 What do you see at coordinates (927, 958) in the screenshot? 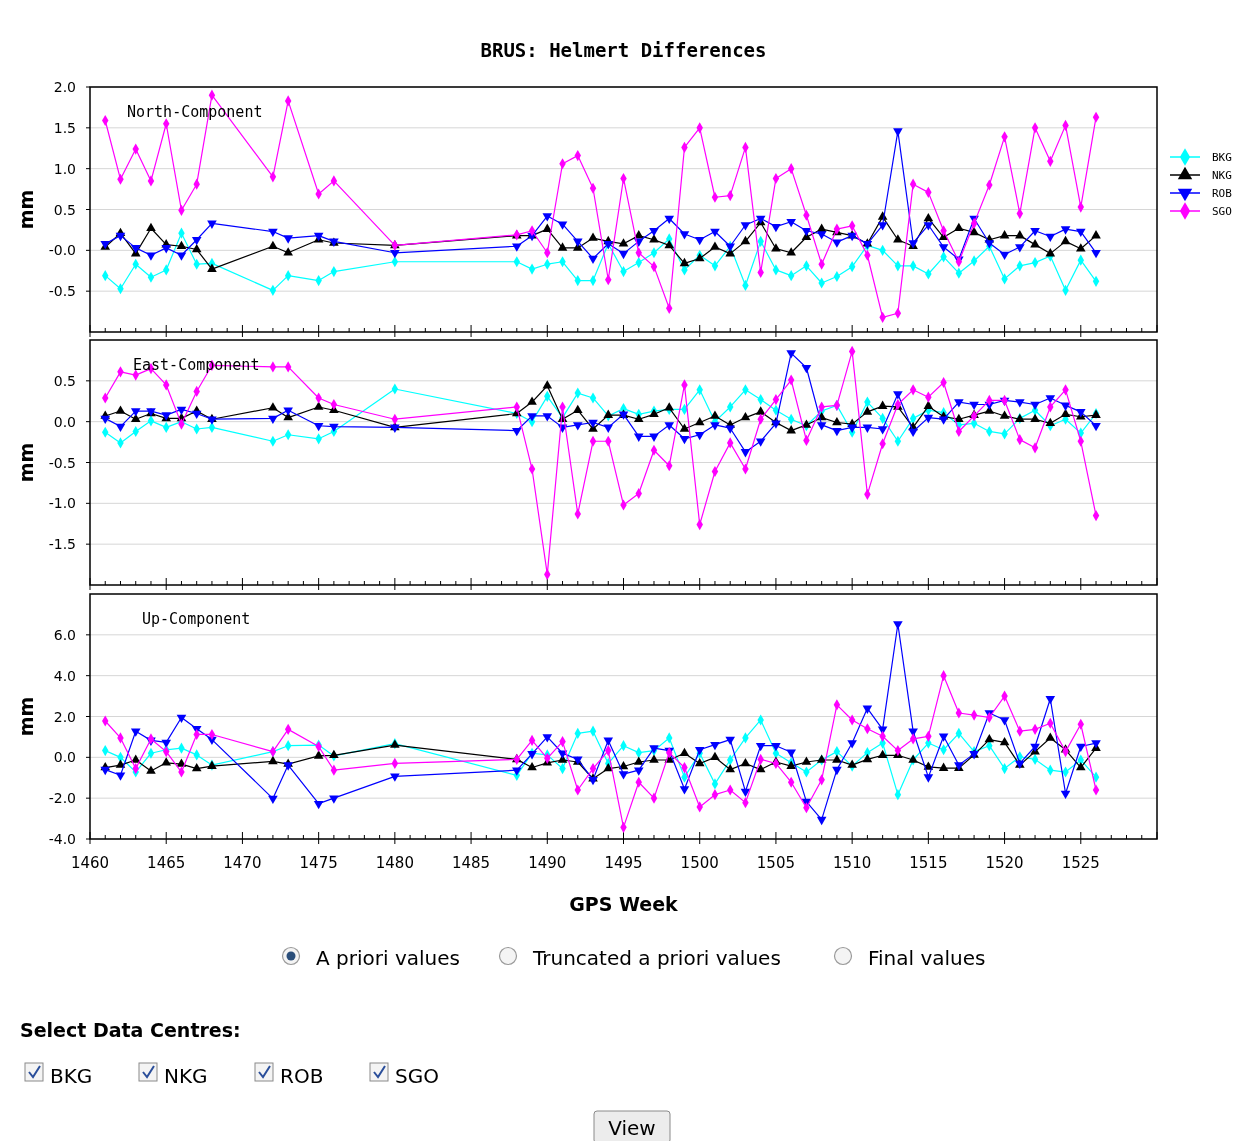
I see `text: Final values` at bounding box center [927, 958].